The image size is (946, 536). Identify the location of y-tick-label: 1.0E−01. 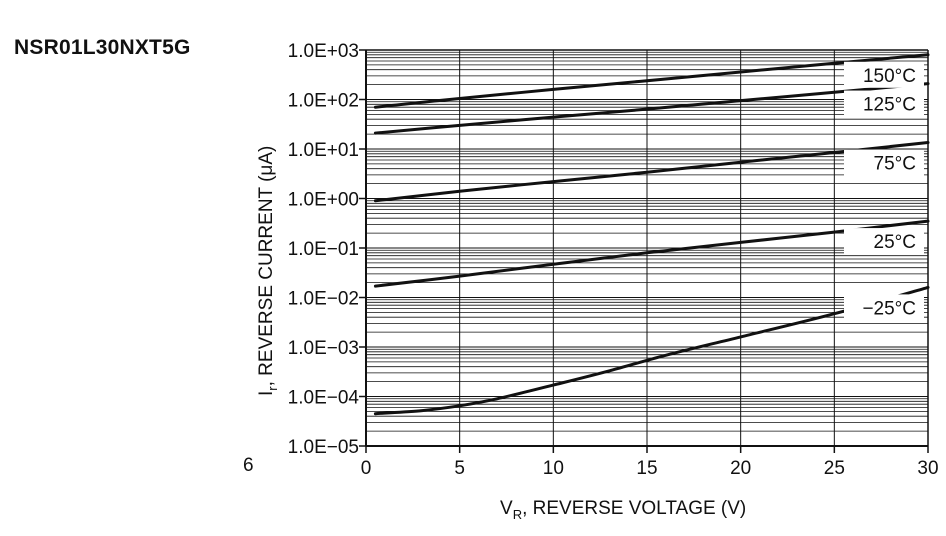
(323, 249).